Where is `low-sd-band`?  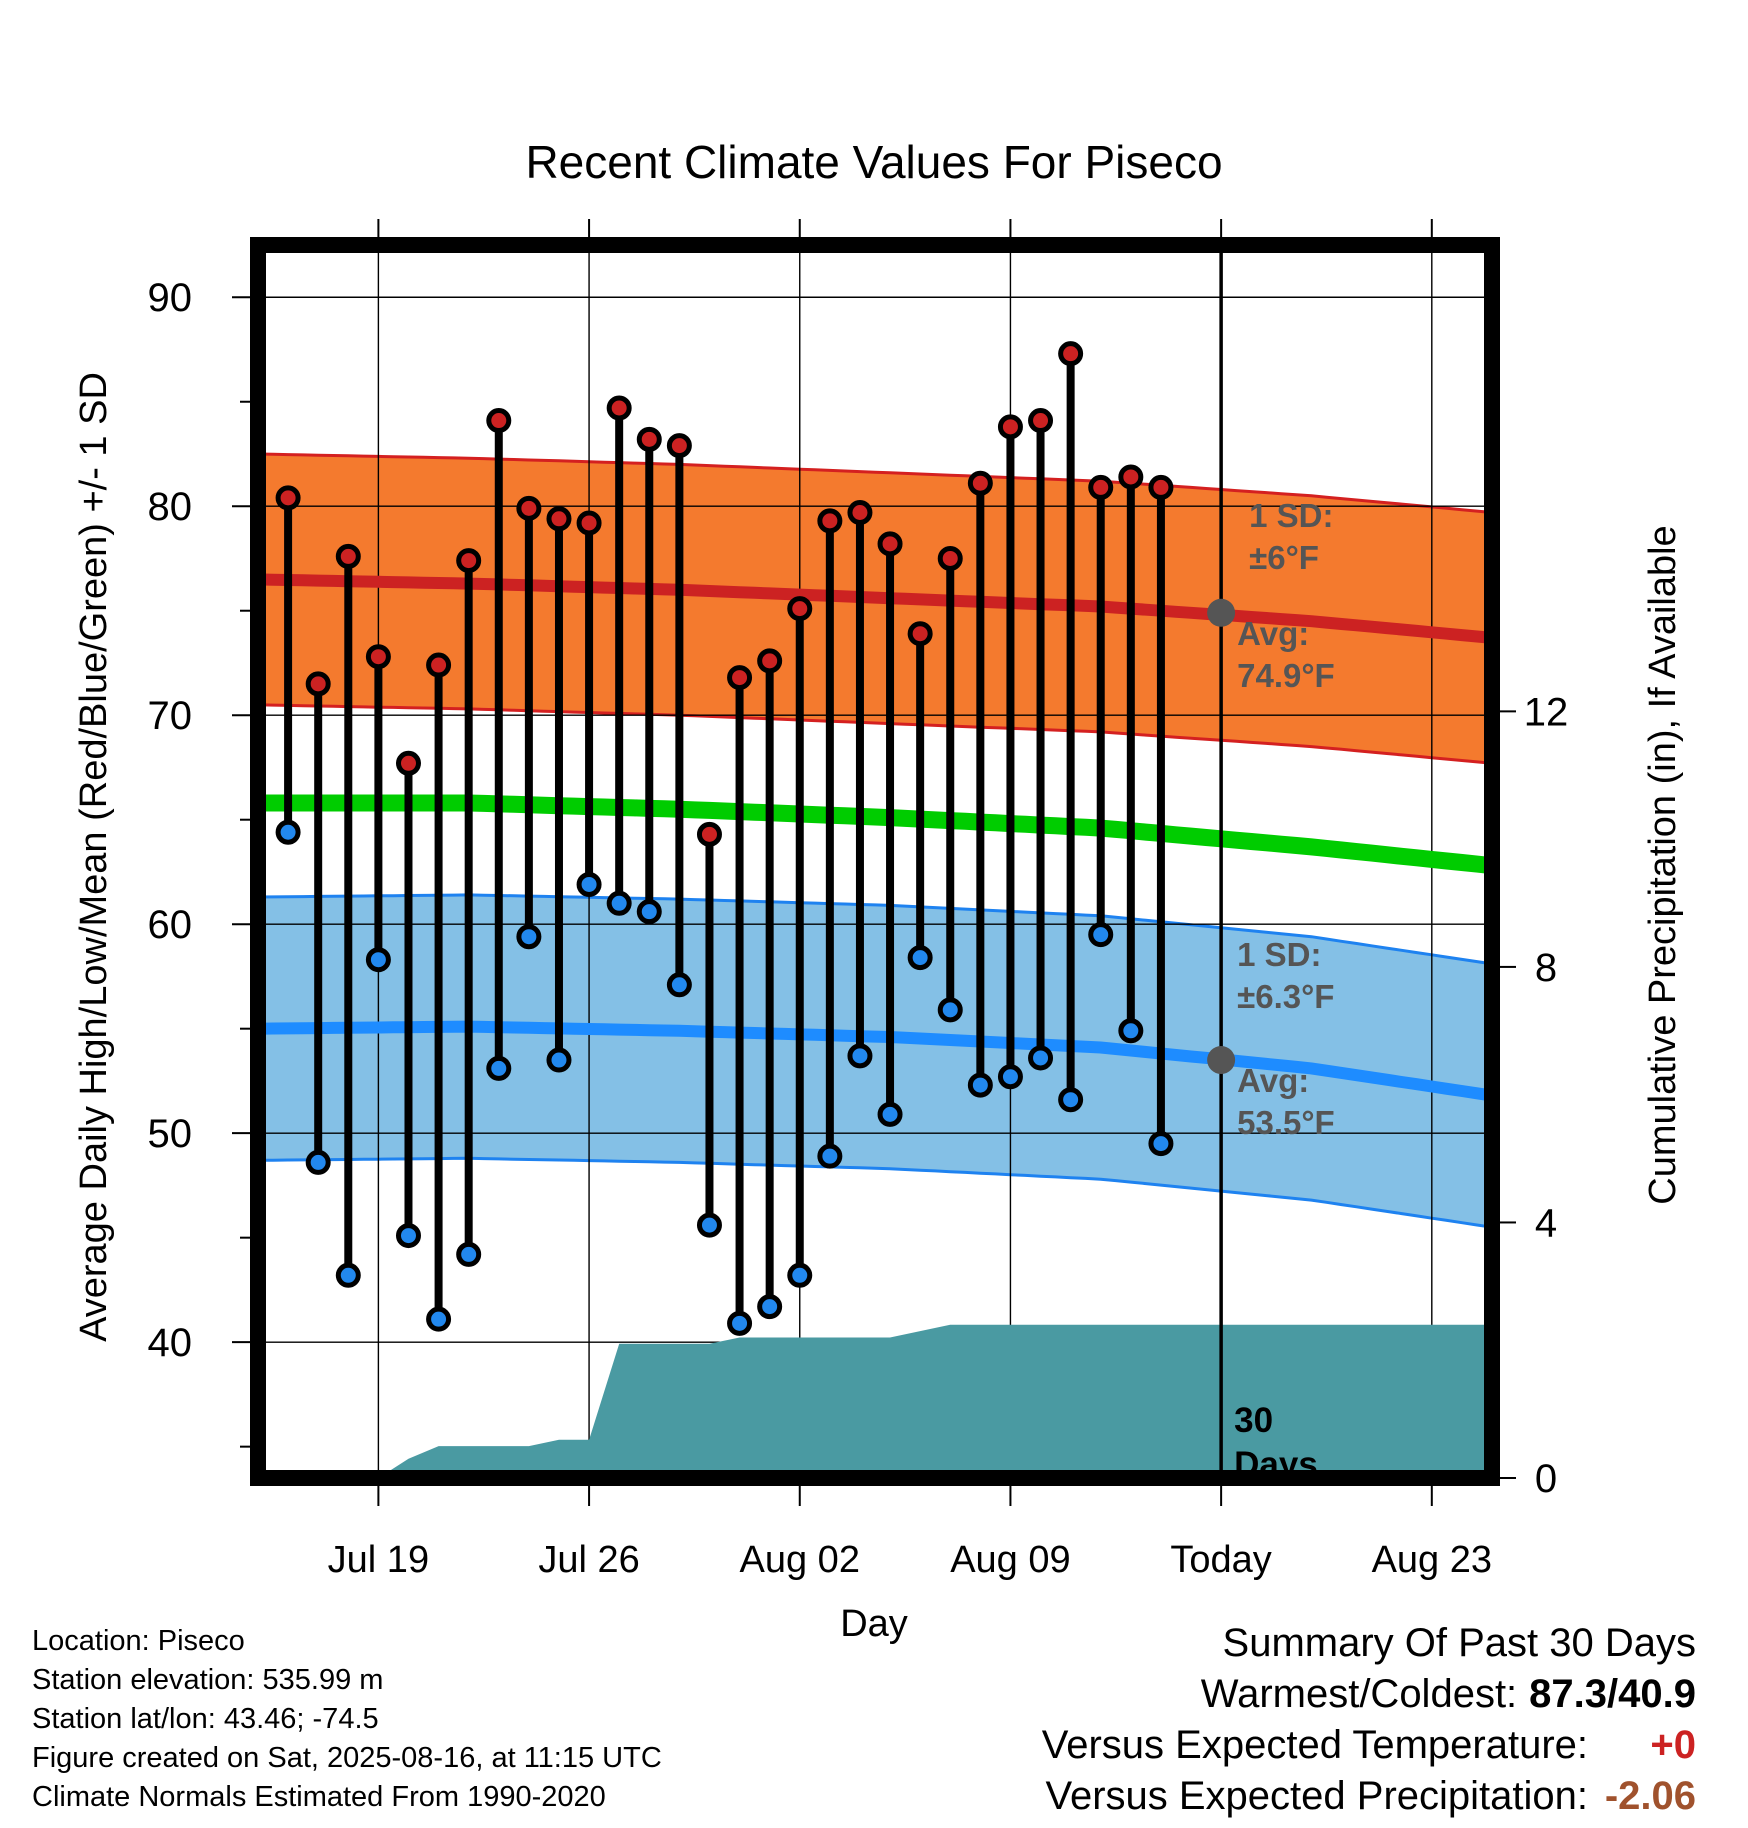
low-sd-band is located at coordinates (875, 1061).